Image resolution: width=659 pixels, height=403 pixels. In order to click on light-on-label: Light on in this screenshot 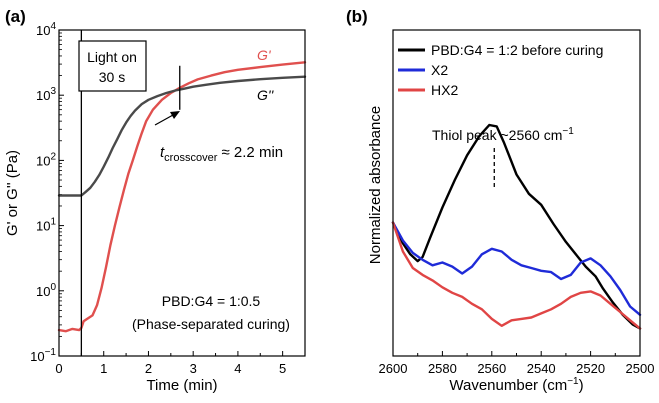, I will do `click(112, 57)`.